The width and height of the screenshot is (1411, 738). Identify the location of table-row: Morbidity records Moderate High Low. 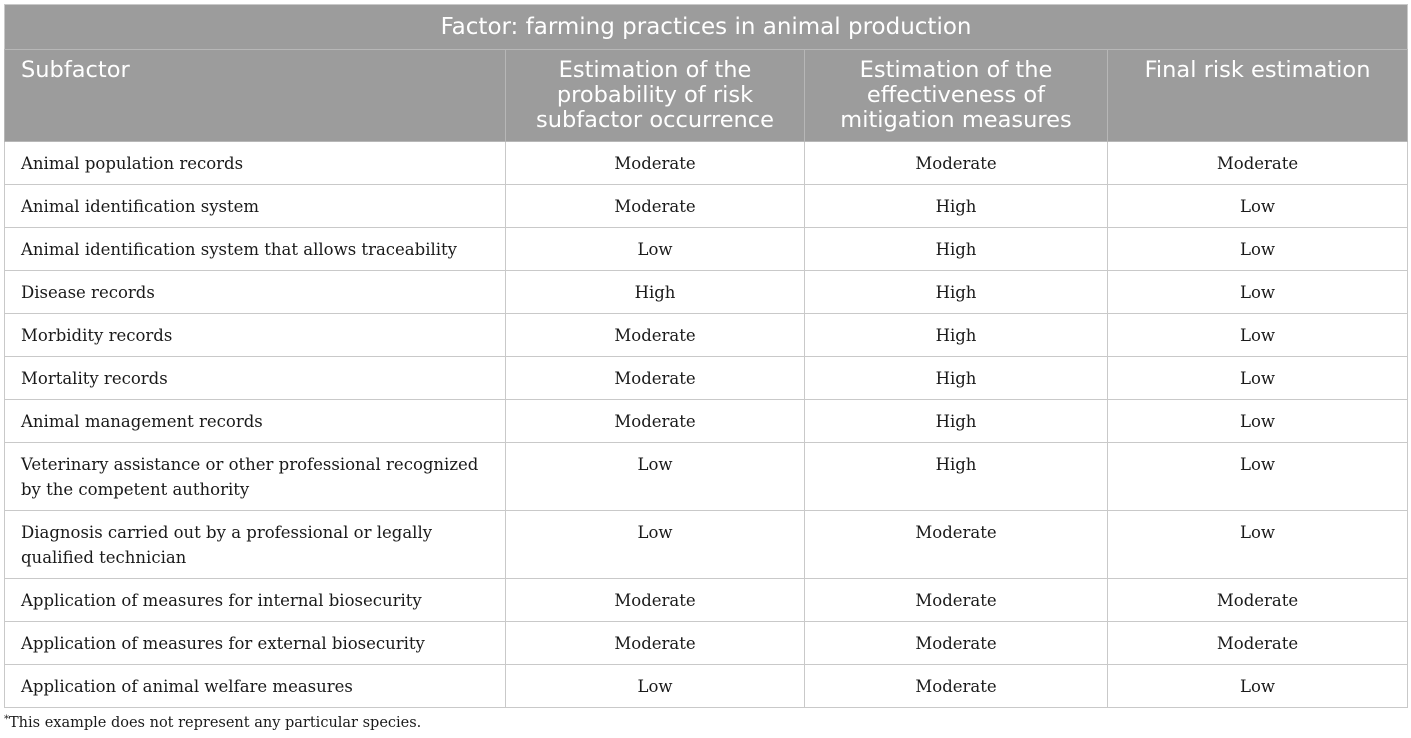
(706, 335).